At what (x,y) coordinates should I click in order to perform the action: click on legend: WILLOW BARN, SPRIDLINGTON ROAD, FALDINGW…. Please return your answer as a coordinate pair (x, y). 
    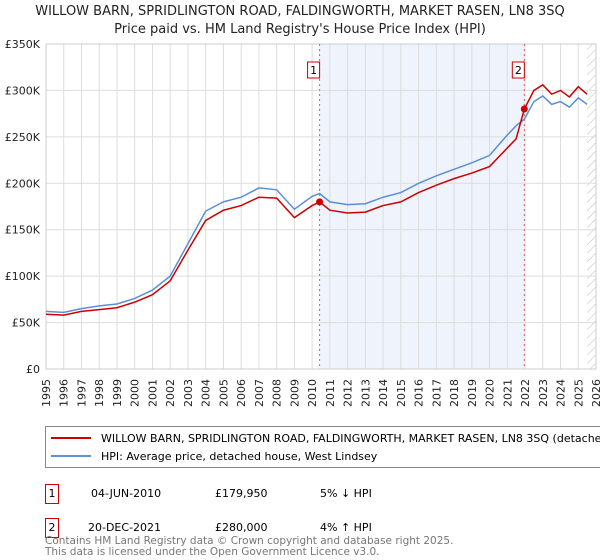
    Looking at the image, I should click on (322, 447).